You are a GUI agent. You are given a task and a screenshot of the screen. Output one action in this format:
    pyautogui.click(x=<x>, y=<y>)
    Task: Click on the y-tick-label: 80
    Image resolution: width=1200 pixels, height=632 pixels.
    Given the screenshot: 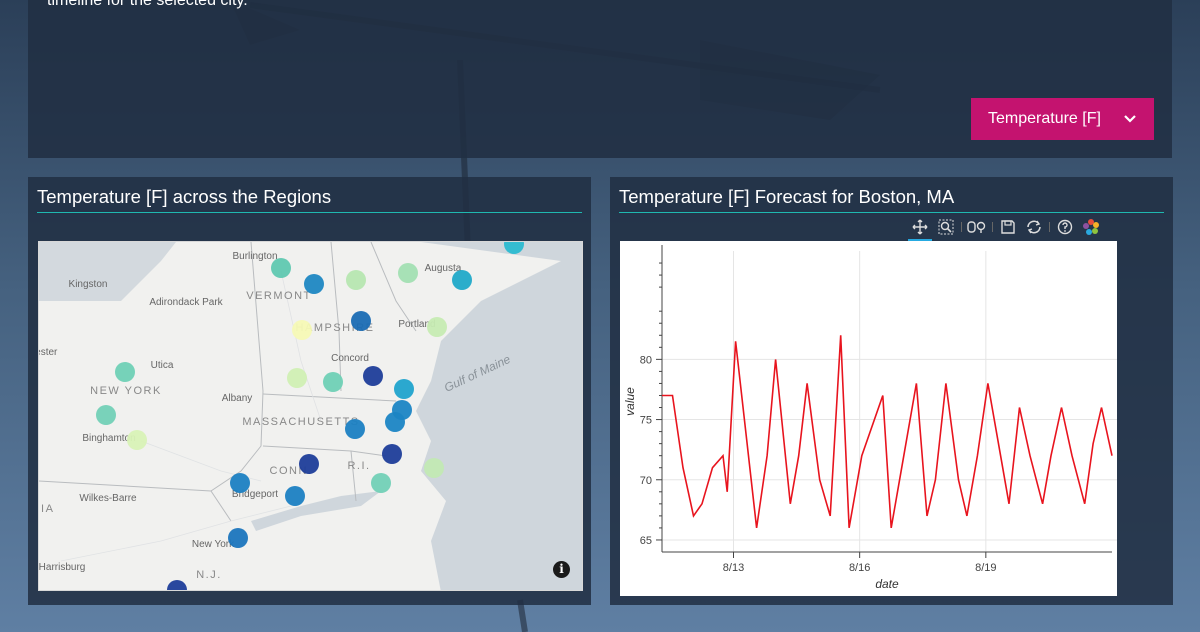 What is the action you would take?
    pyautogui.click(x=646, y=360)
    